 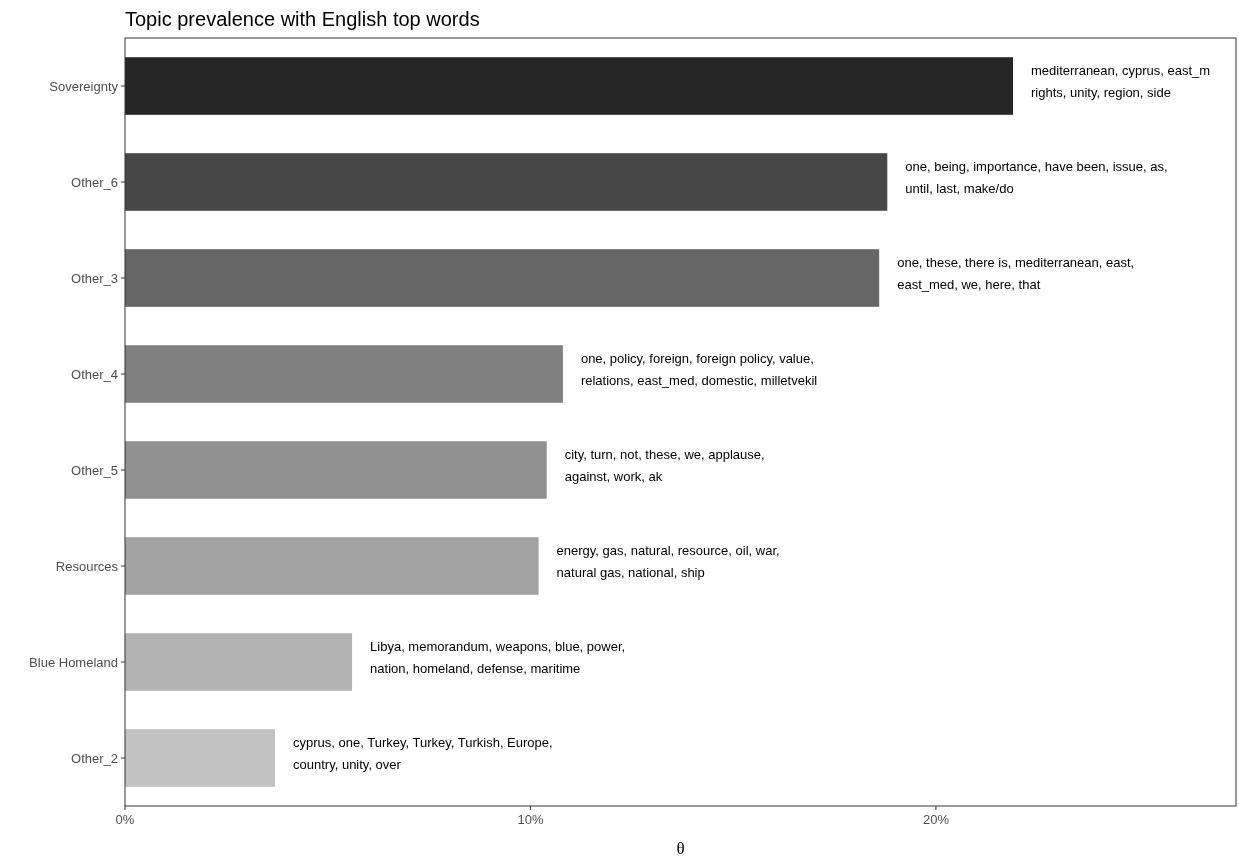 What do you see at coordinates (94, 470) in the screenshot?
I see `y-tick-label: Other_5` at bounding box center [94, 470].